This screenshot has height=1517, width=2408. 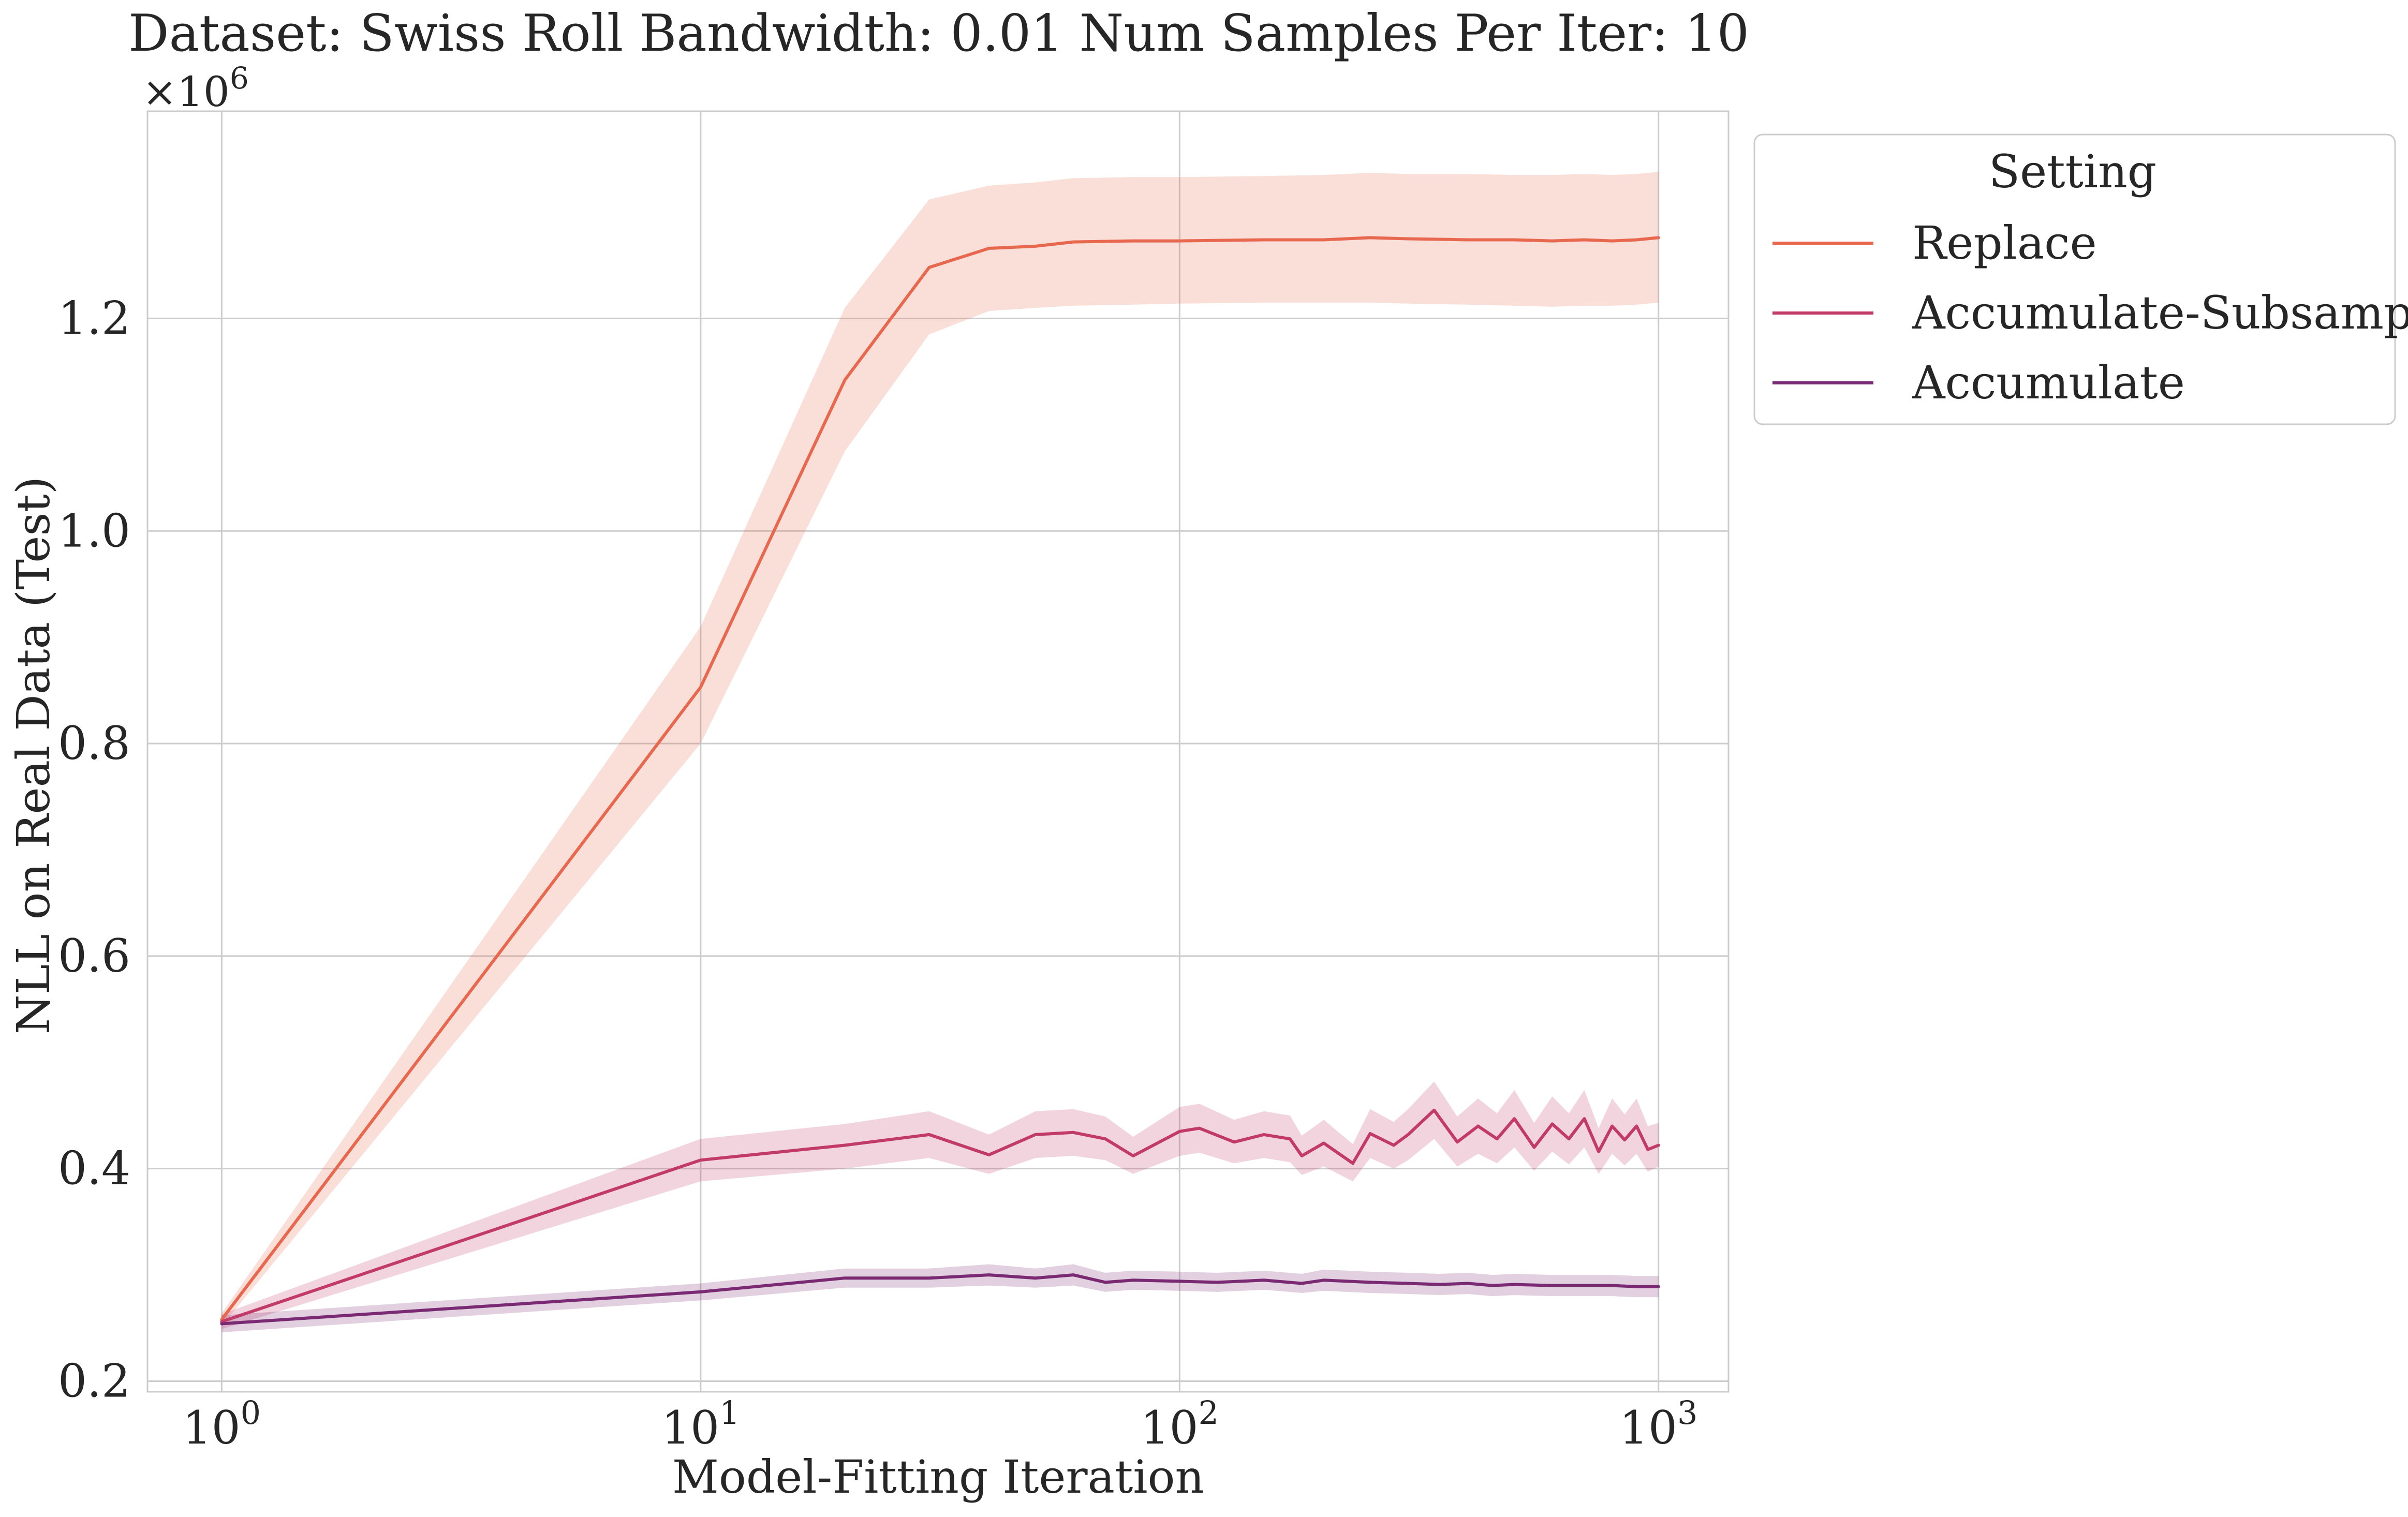 I want to click on y-tick-label: 1.2, so click(x=94, y=318).